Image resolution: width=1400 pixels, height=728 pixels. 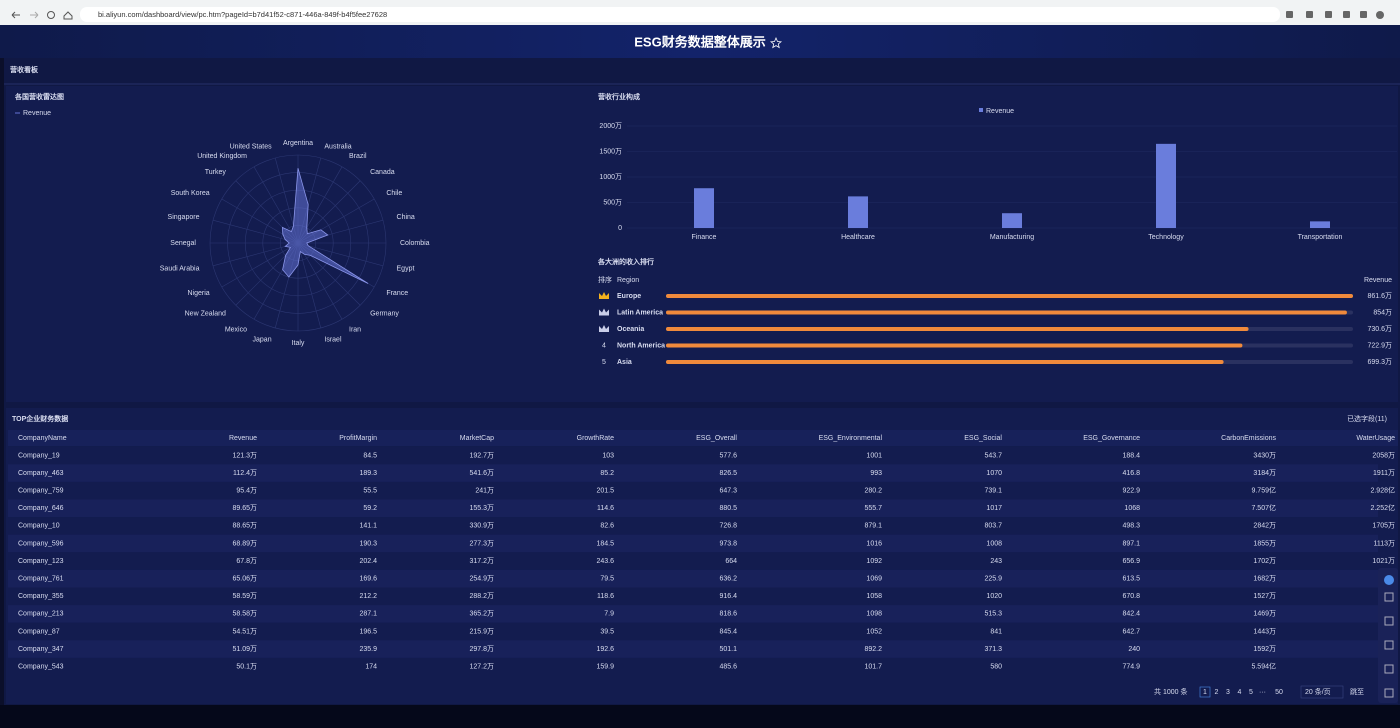 I want to click on page-link: ···, so click(x=1262, y=692).